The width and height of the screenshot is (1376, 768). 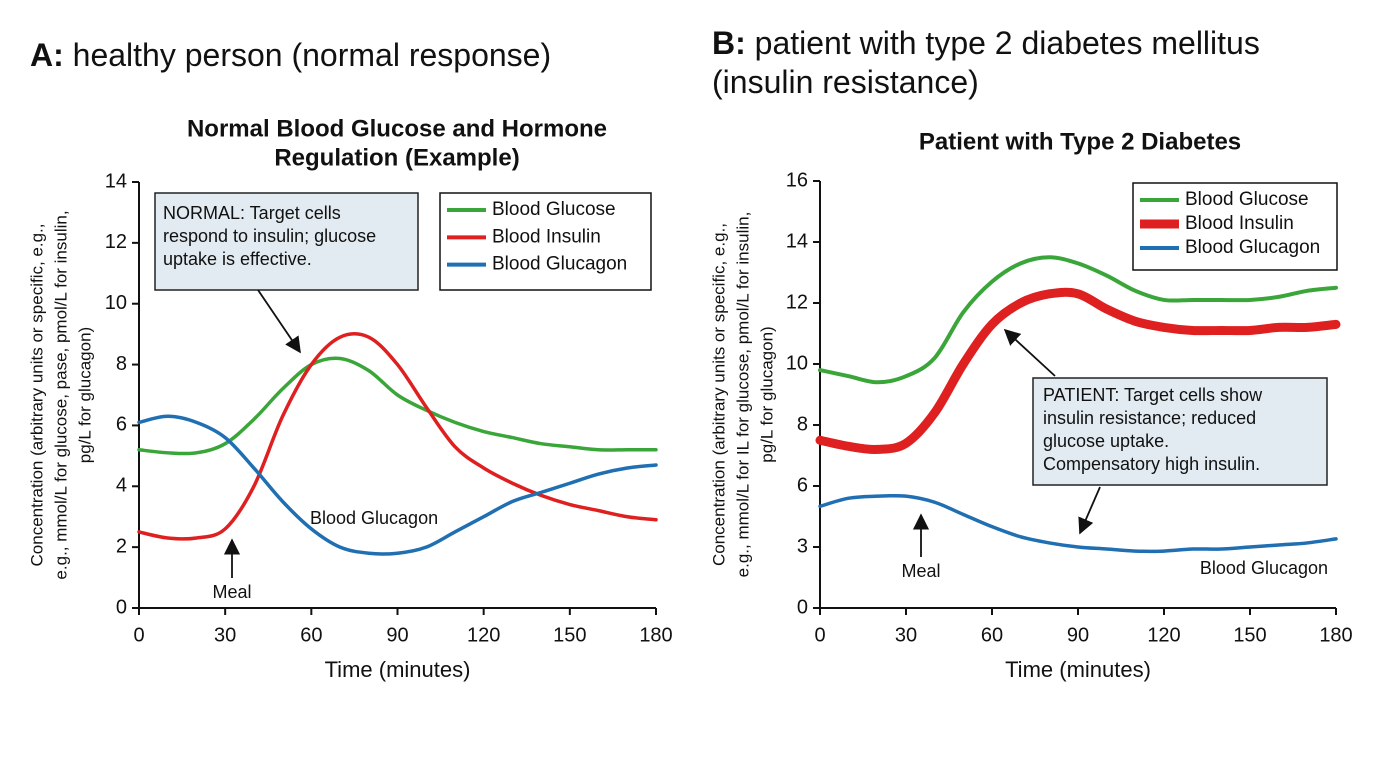 What do you see at coordinates (121, 486) in the screenshot?
I see `y-tick-label: 4` at bounding box center [121, 486].